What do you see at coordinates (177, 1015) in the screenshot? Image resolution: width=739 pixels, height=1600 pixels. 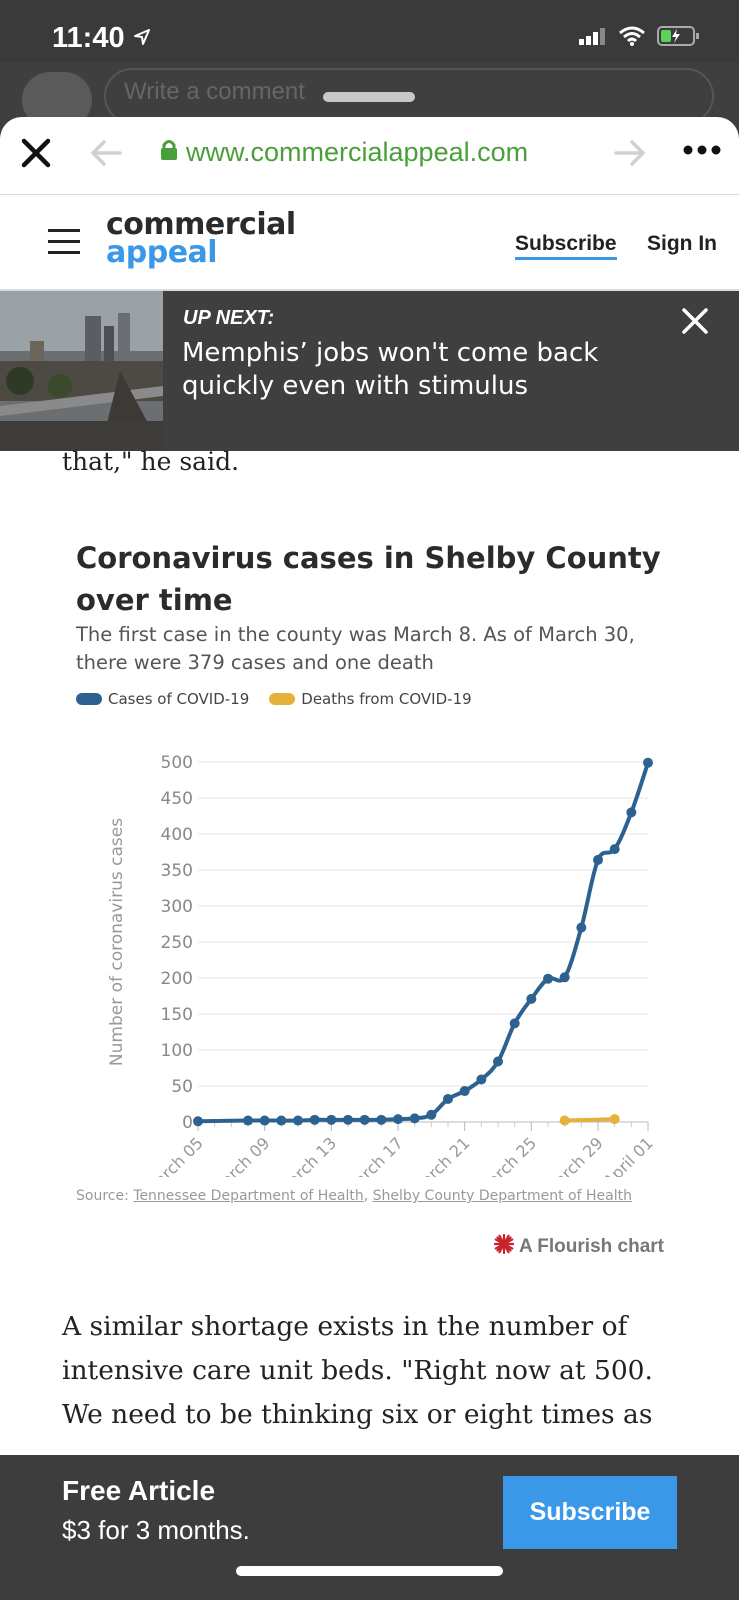 I see `y-tick-label: 150` at bounding box center [177, 1015].